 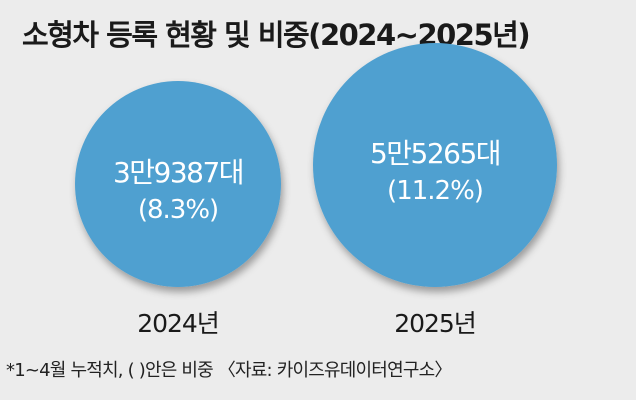 What do you see at coordinates (178, 210) in the screenshot?
I see `share-label: (8.3%)` at bounding box center [178, 210].